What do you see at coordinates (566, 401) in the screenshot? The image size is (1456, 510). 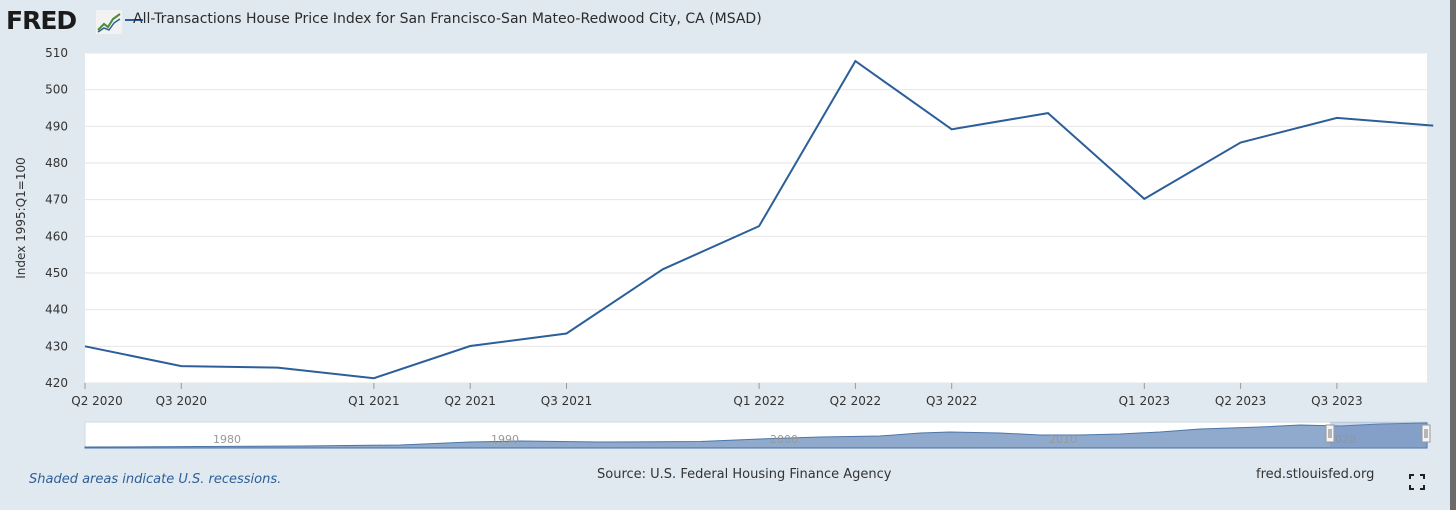 I see `x-tick-label: Q3 2021` at bounding box center [566, 401].